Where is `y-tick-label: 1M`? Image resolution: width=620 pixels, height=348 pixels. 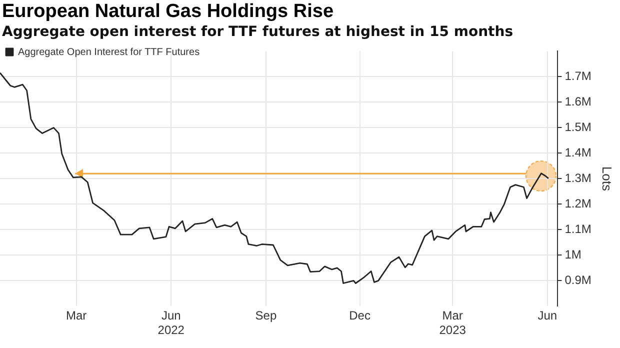
y-tick-label: 1M is located at coordinates (573, 255).